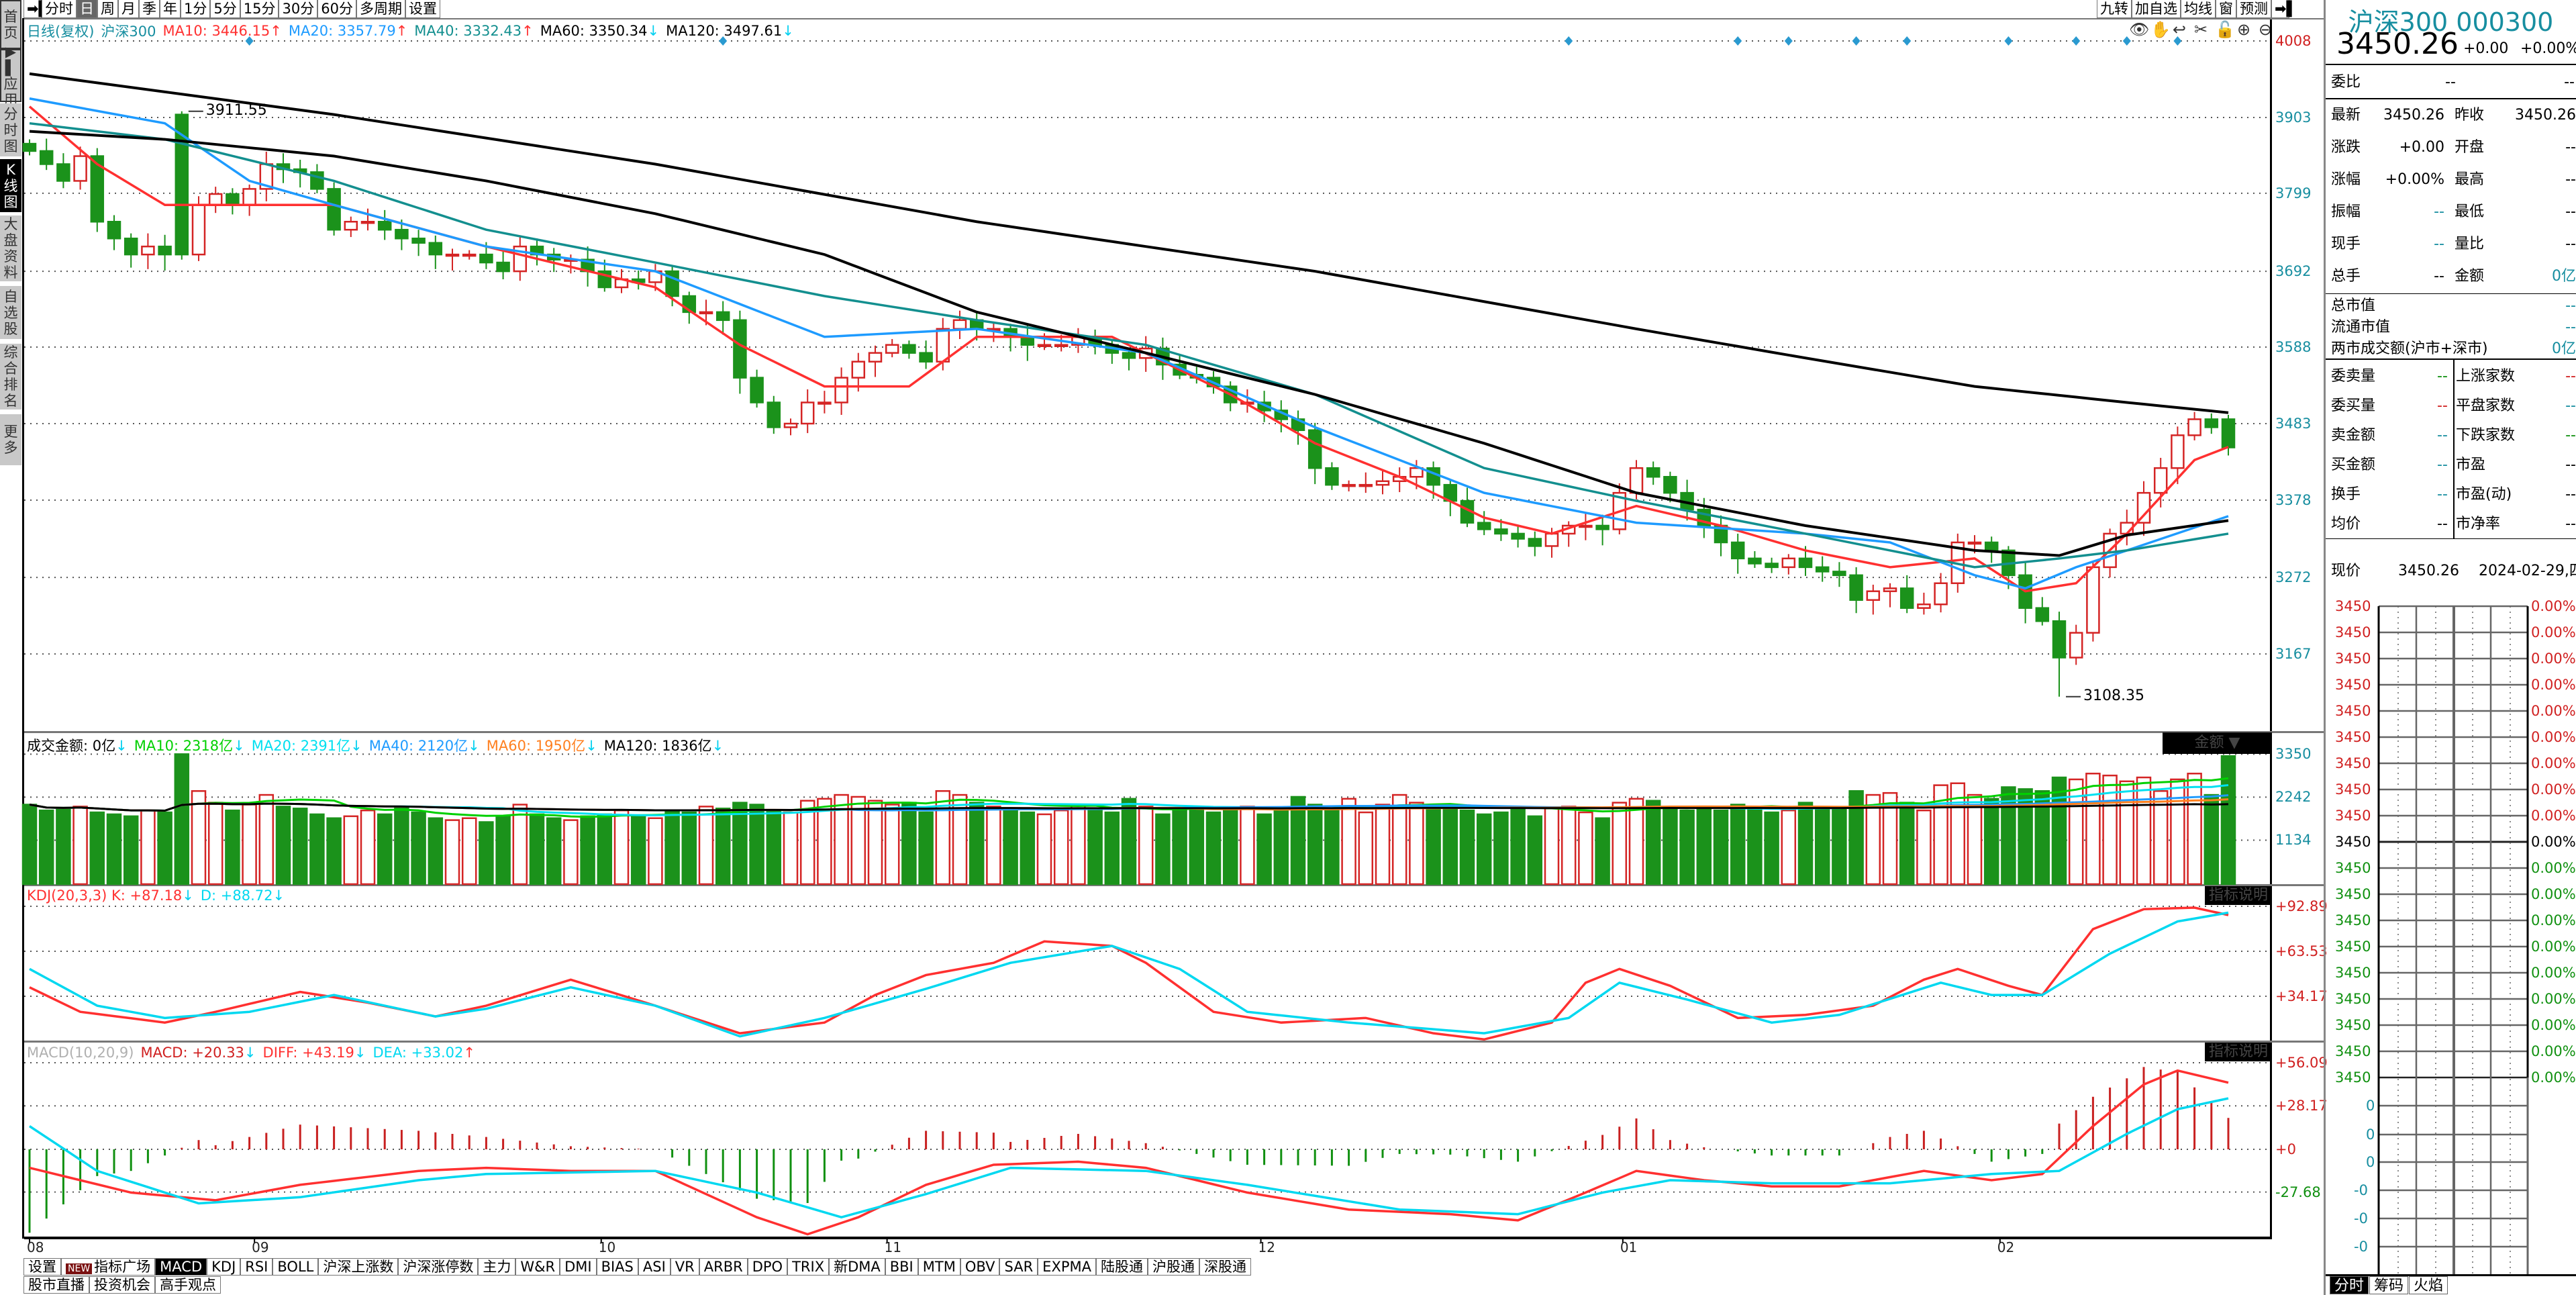  What do you see at coordinates (767, 1267) in the screenshot?
I see `indicator-tab-15: DPO` at bounding box center [767, 1267].